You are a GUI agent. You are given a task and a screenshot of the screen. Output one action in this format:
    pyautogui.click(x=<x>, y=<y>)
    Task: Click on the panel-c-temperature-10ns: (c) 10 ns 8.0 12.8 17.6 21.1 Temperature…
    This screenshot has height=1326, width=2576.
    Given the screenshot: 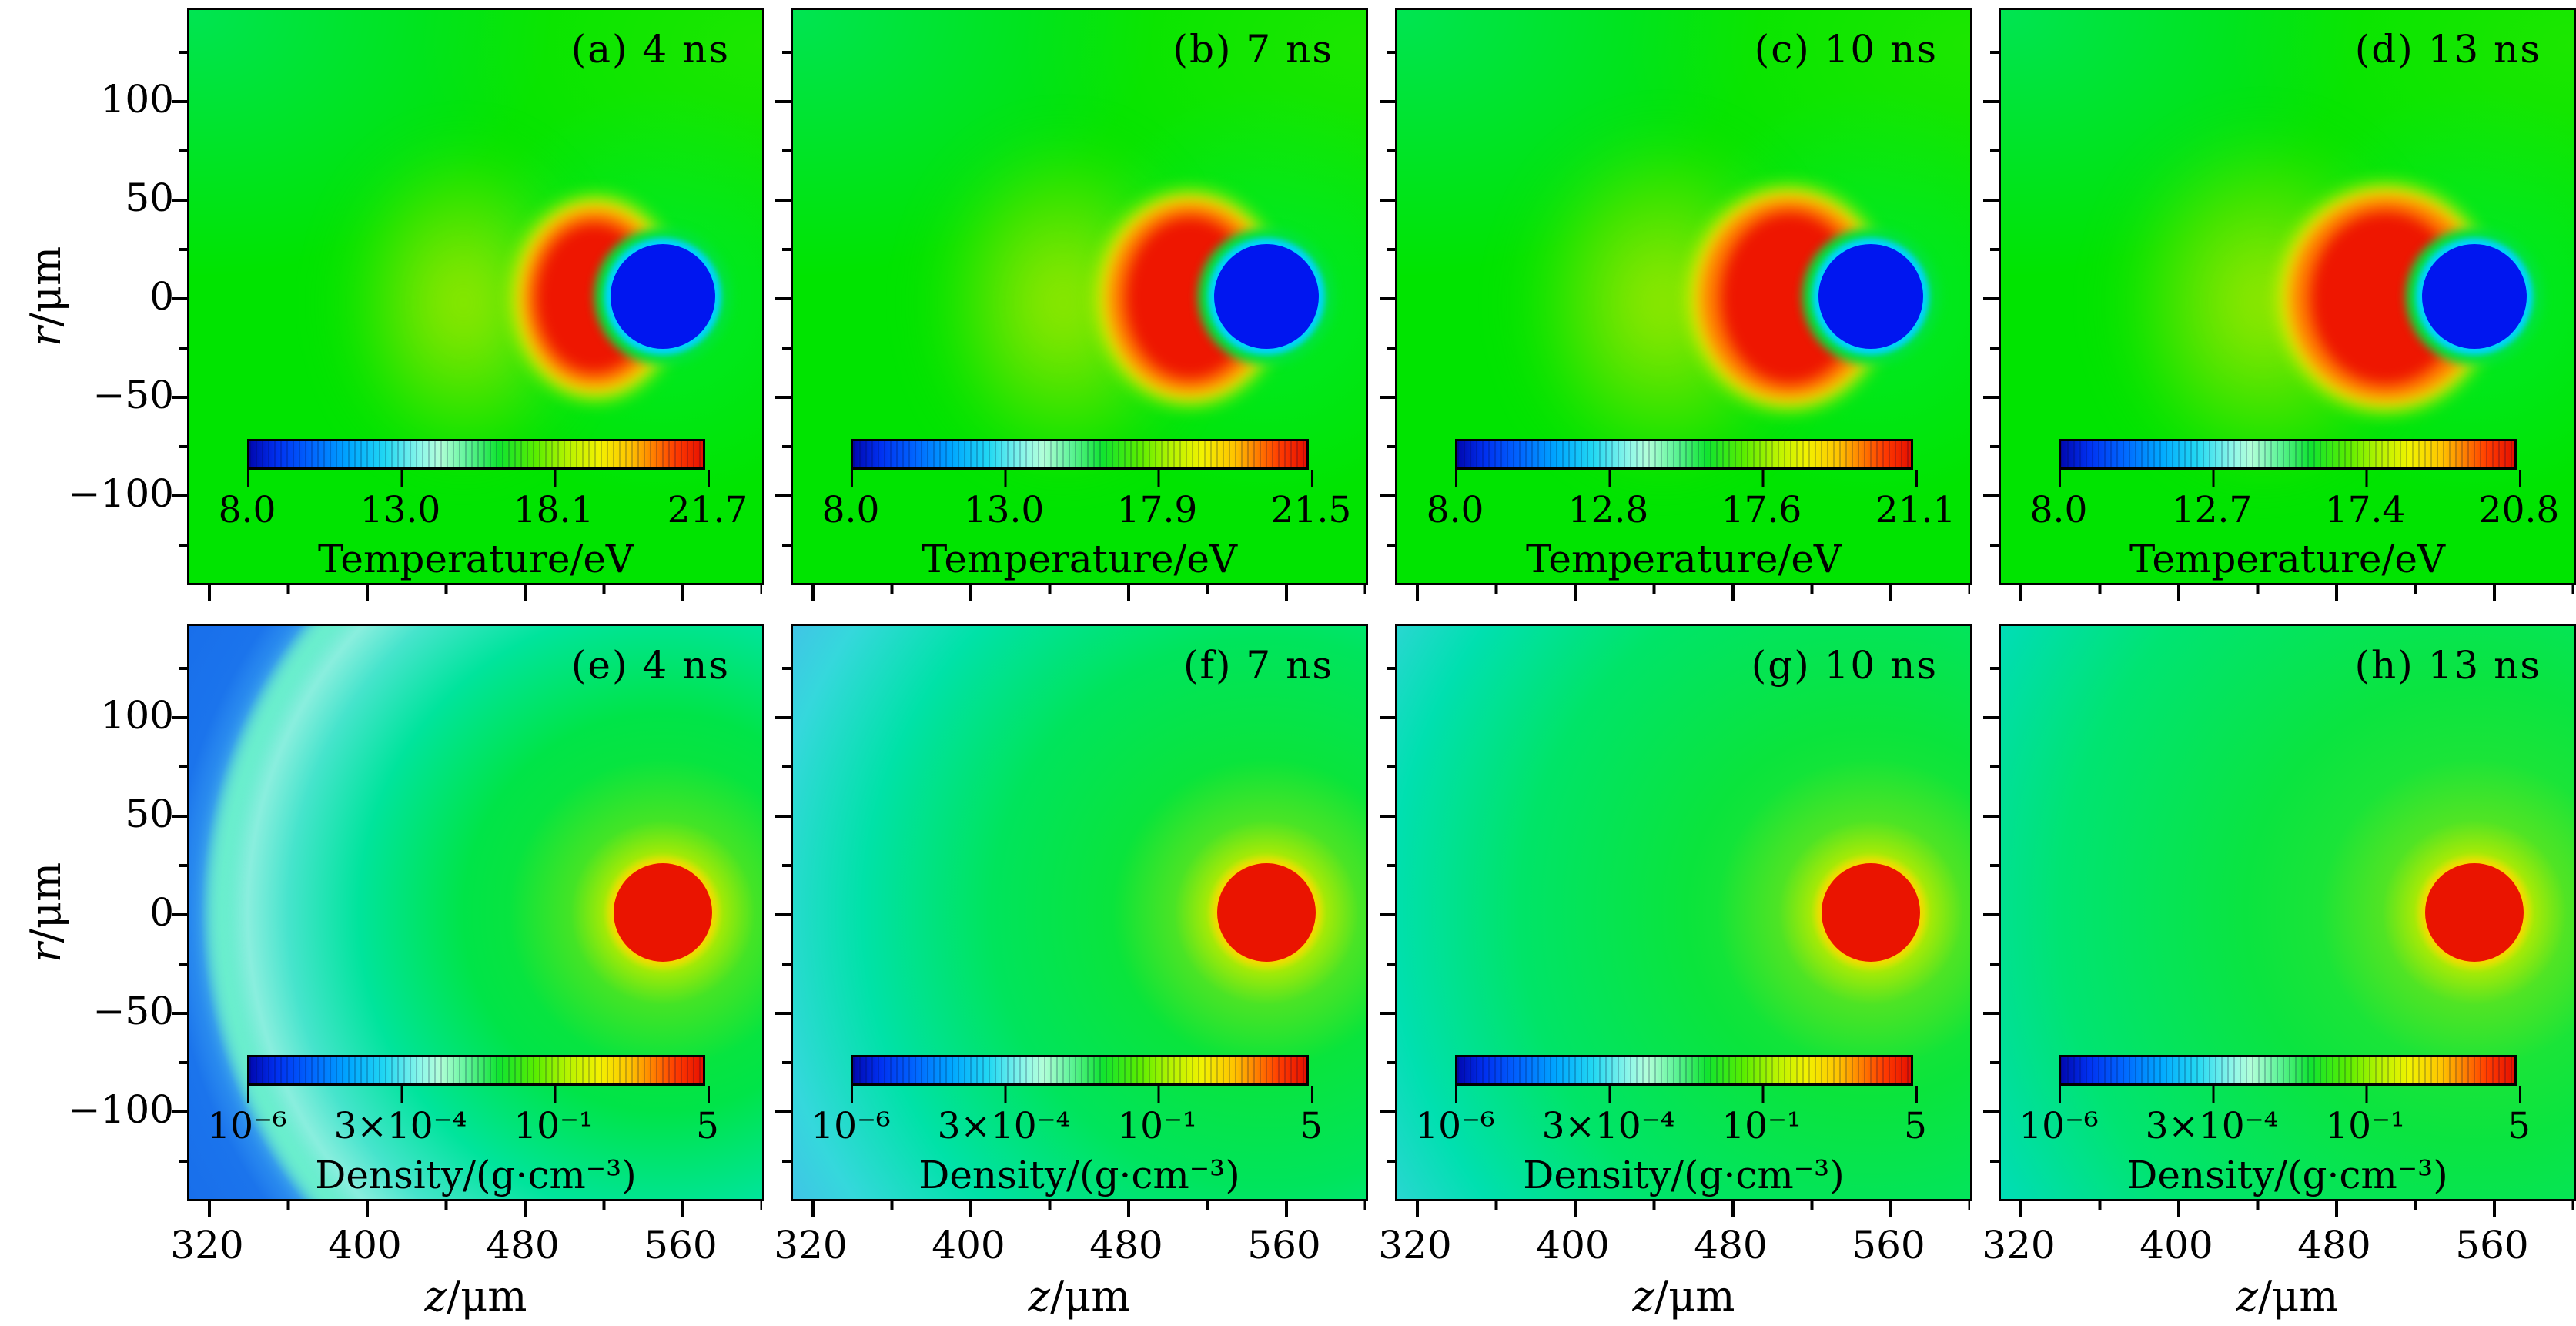 What is the action you would take?
    pyautogui.click(x=1676, y=304)
    